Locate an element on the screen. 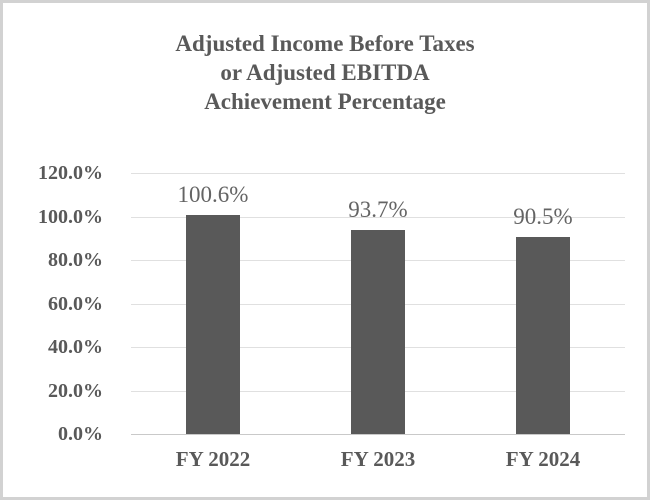 The image size is (650, 500). x-axis-category-label: FY 2023 is located at coordinates (378, 459).